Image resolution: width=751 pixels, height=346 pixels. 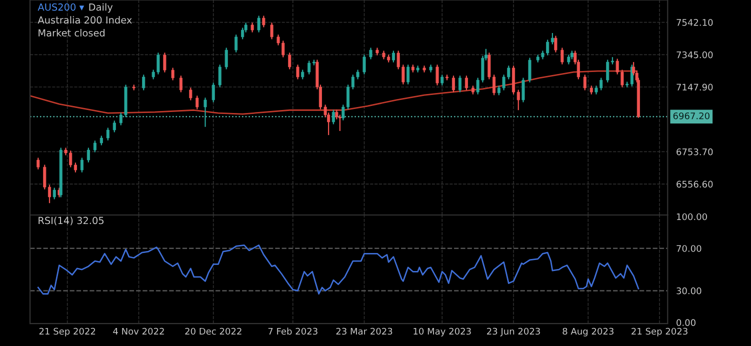 I want to click on chart-title: RSI(14) 32.05, so click(x=71, y=221).